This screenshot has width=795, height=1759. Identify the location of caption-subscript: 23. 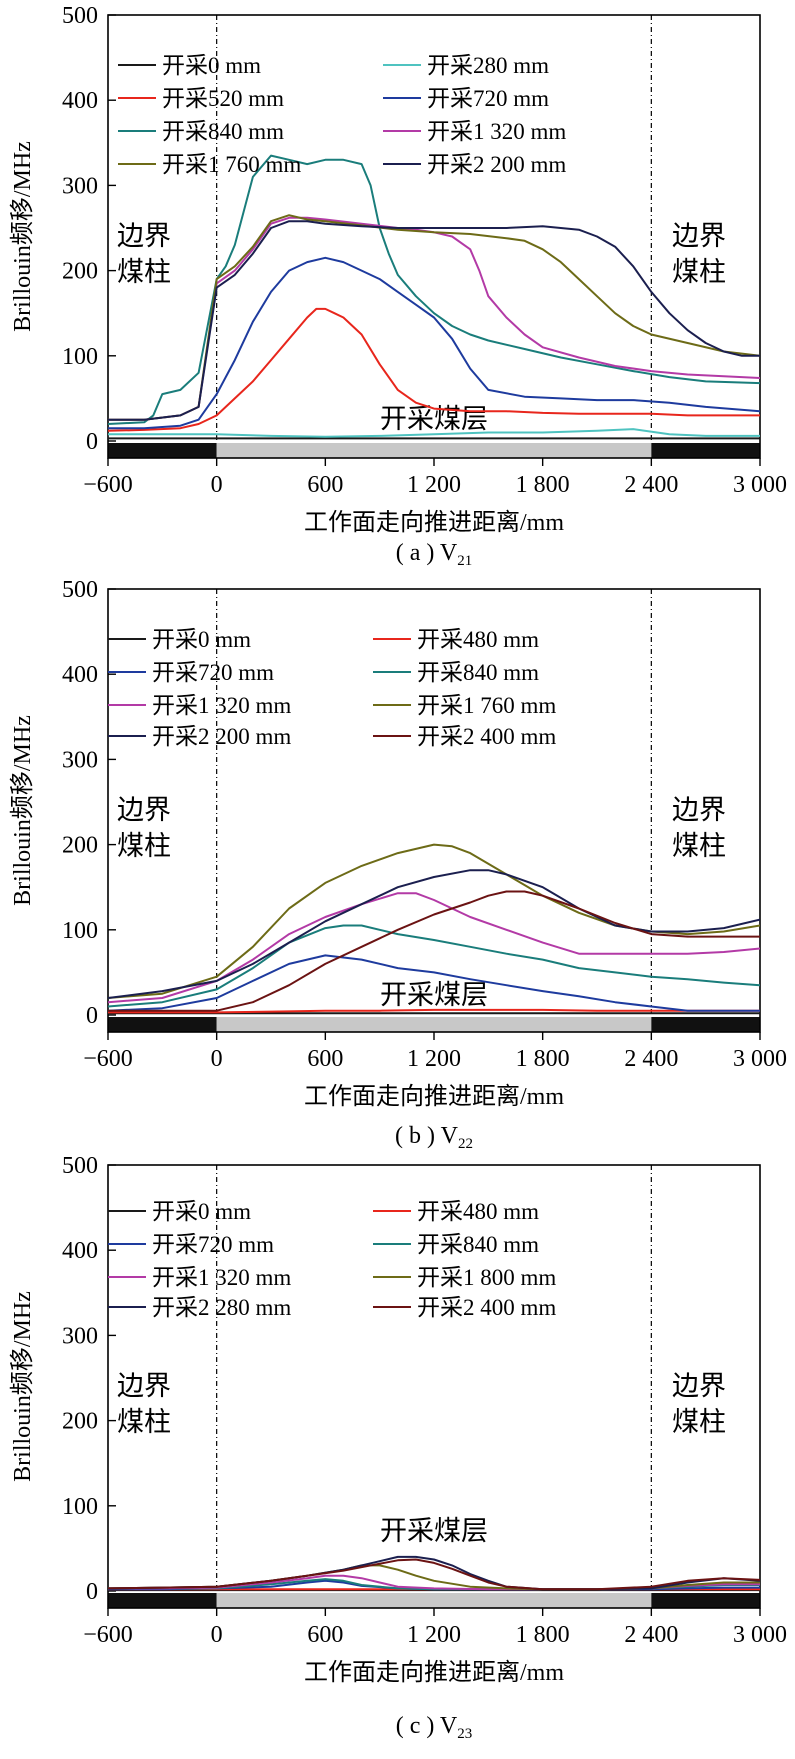
(464, 1734).